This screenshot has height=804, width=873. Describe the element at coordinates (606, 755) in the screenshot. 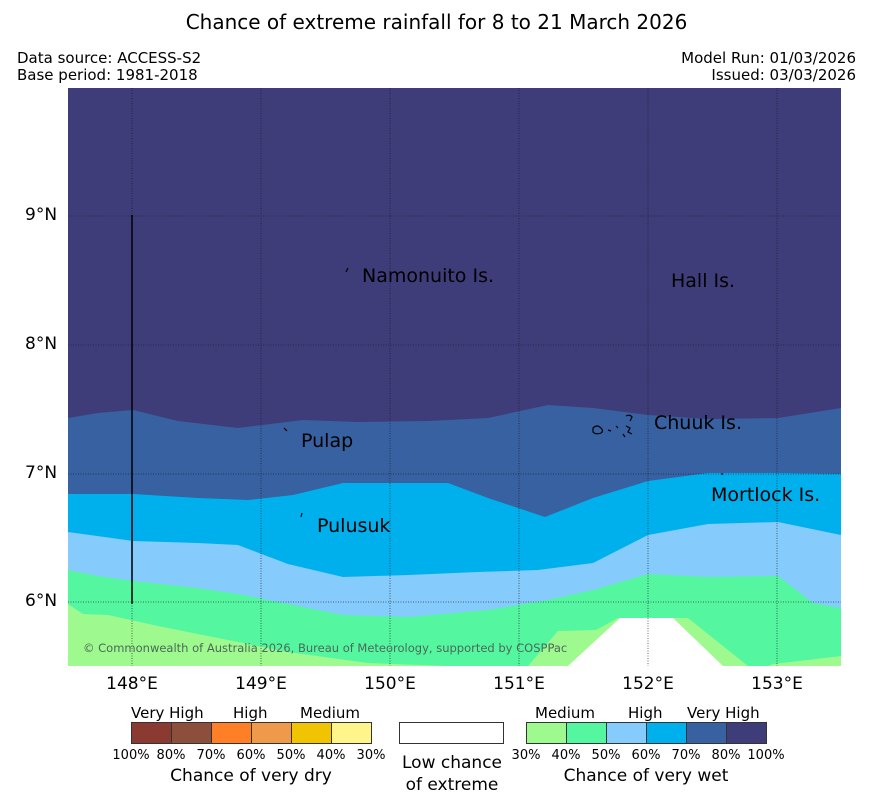

I see `wet-percent-label: 50%` at that location.